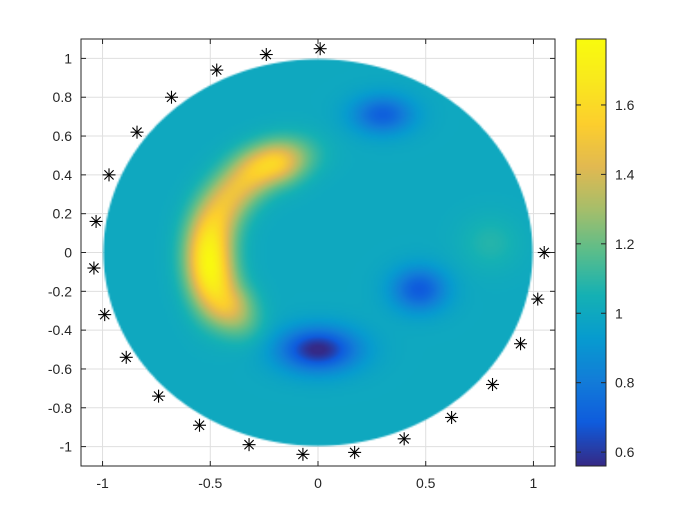 The width and height of the screenshot is (700, 525). I want to click on y-tick-label: -1, so click(66, 447).